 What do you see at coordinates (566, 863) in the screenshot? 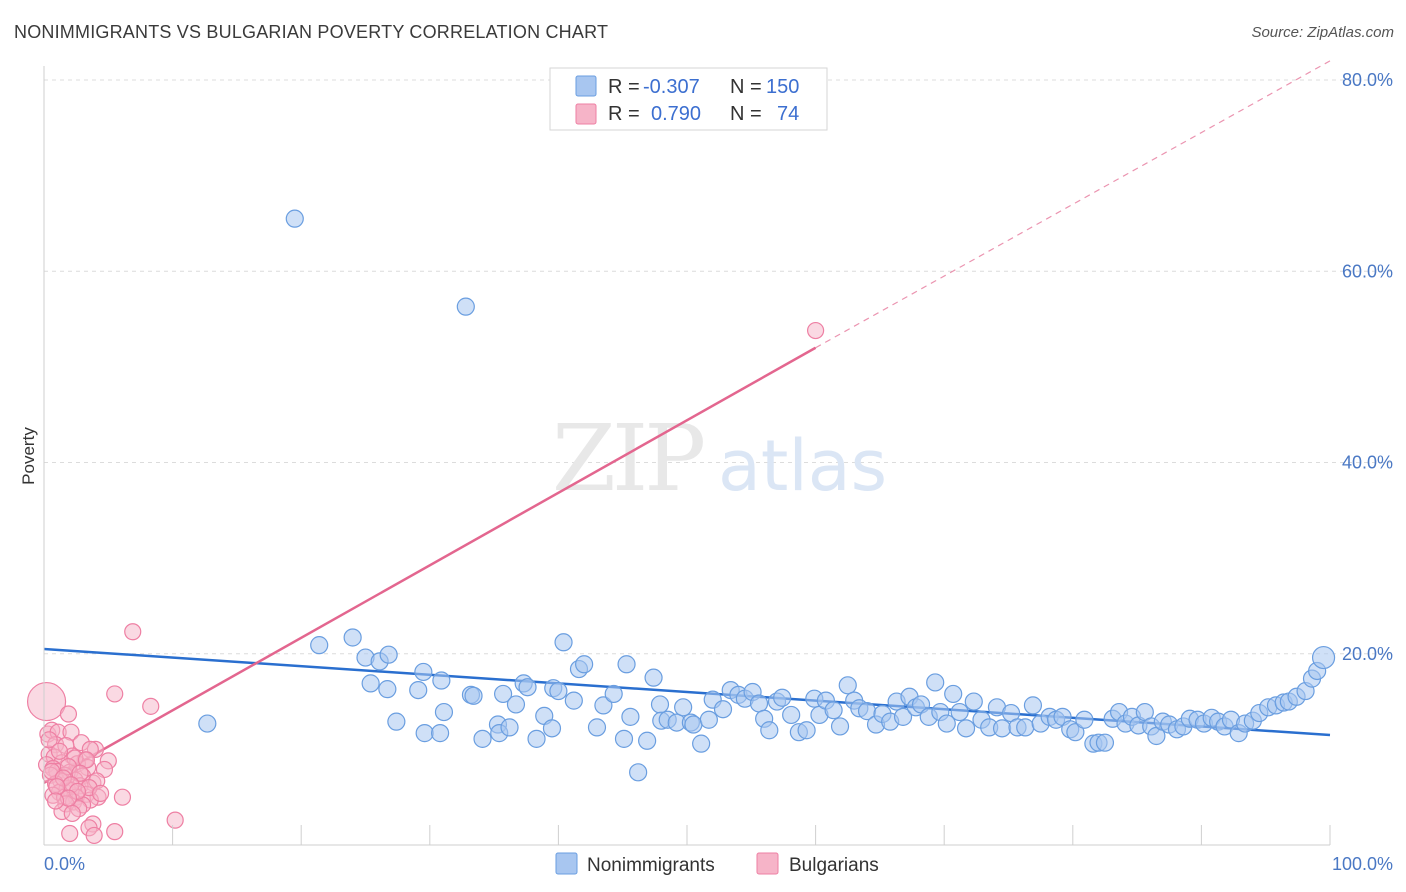
I see `bottom-legend-swatch-nonimmigrants` at bounding box center [566, 863].